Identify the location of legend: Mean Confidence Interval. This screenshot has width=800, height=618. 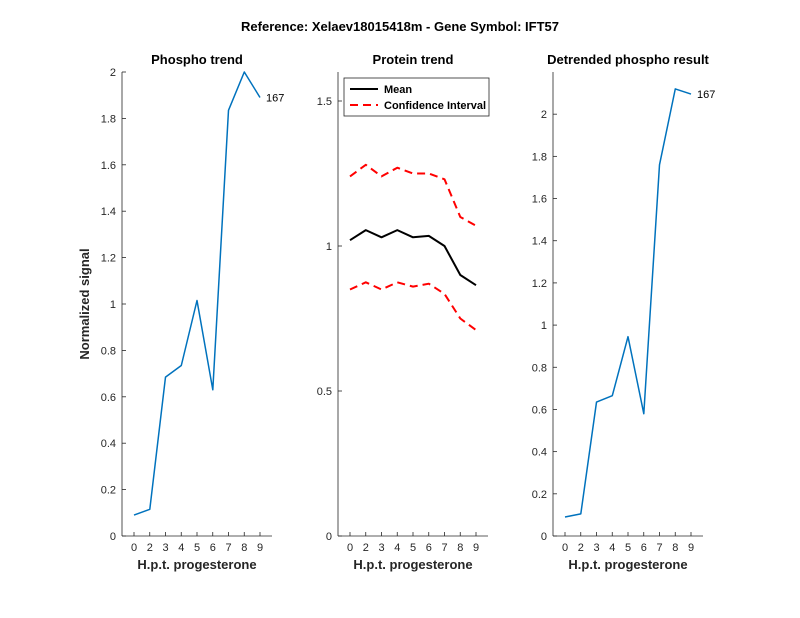
(416, 97).